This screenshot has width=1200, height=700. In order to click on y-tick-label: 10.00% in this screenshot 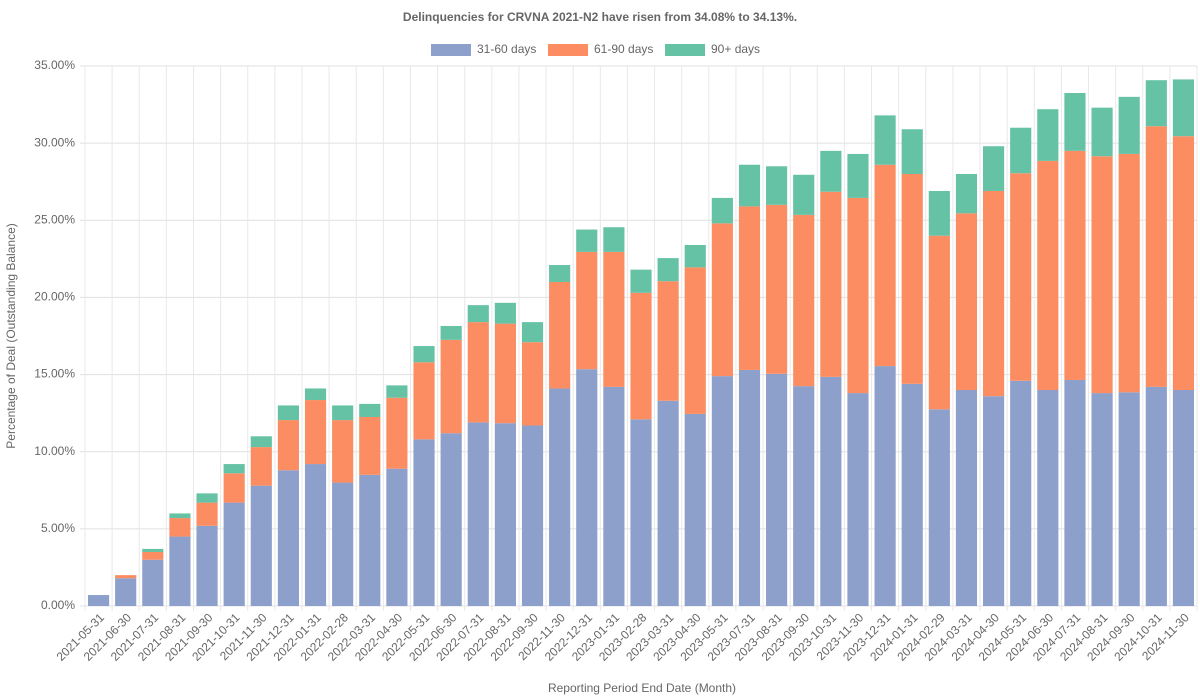, I will do `click(54, 451)`.